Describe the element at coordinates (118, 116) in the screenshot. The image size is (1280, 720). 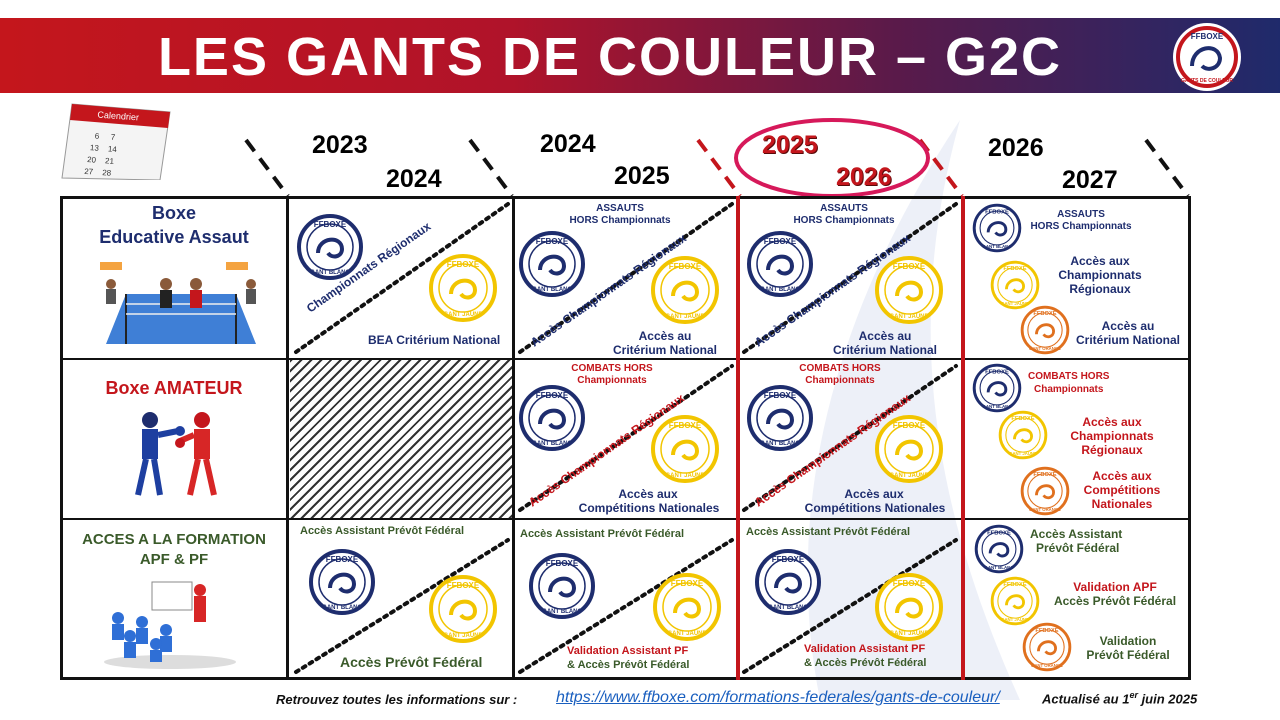
I see `svg-text: Calendrier` at that location.